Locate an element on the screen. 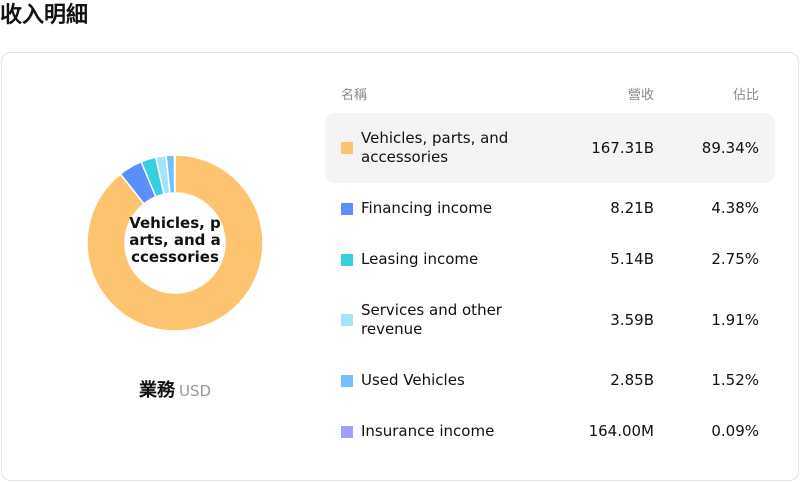 The image size is (800, 482). revenue: 164.00M is located at coordinates (621, 431).